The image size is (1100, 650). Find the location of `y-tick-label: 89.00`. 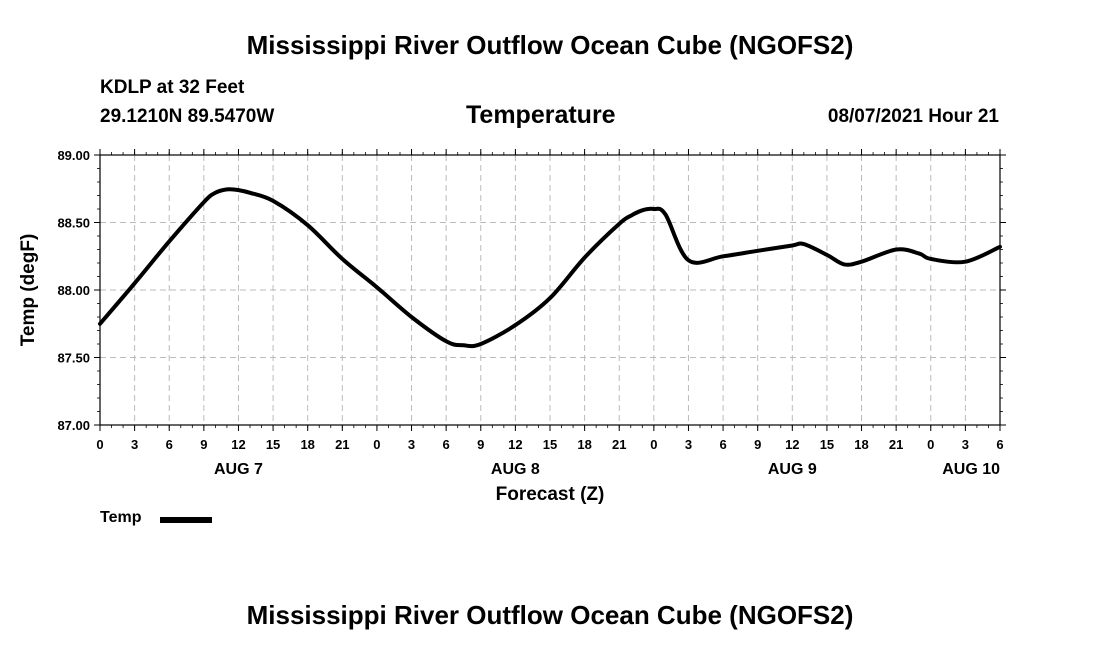

y-tick-label: 89.00 is located at coordinates (73, 155).